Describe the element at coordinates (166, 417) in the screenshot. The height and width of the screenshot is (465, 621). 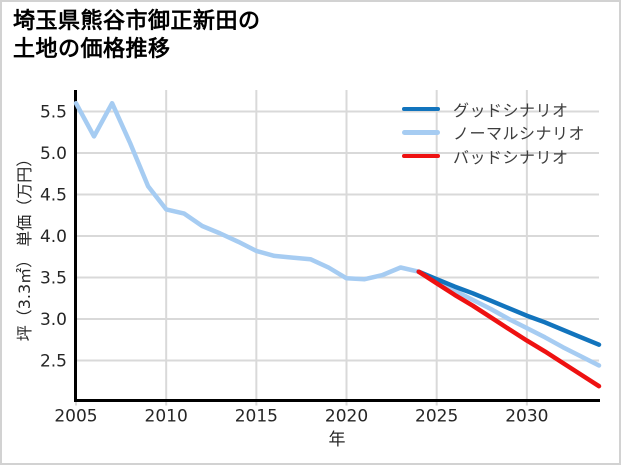
I see `x-tick-label: 2010` at that location.